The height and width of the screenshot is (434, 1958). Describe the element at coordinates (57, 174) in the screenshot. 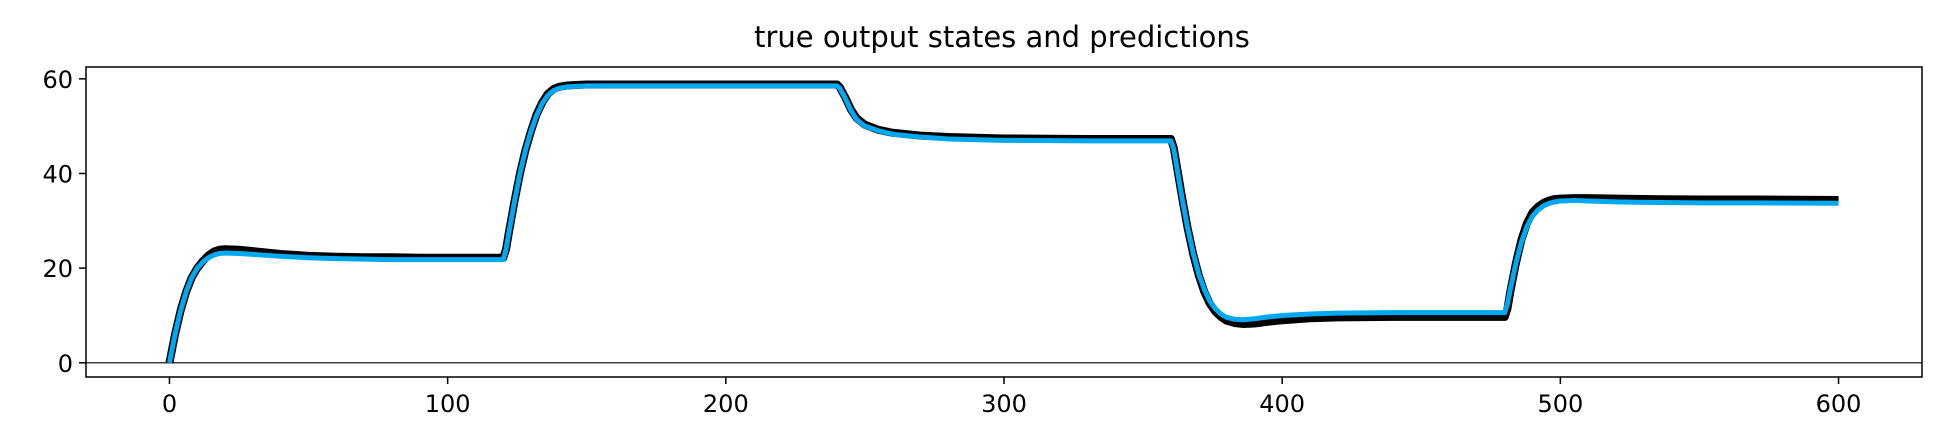

I see `y-tick-label: 40` at that location.